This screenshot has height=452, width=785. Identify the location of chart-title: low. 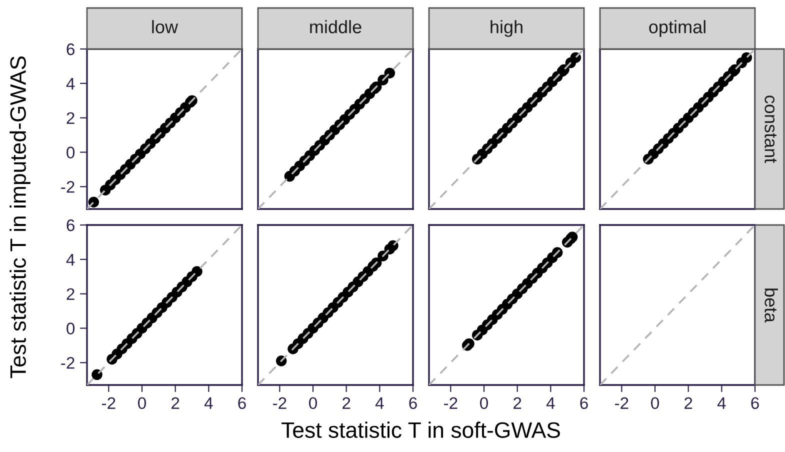
(165, 27).